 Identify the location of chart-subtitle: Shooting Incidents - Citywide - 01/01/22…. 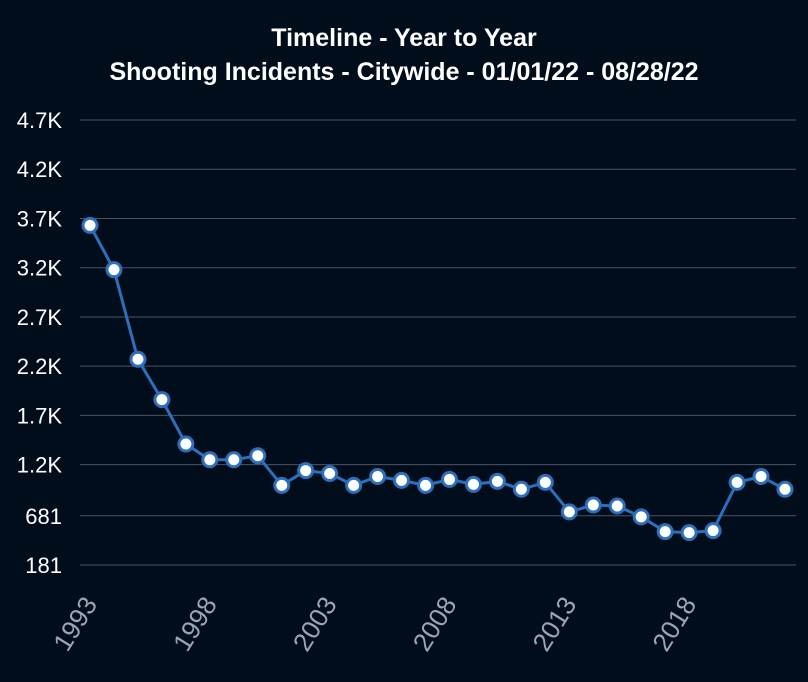
(403, 72).